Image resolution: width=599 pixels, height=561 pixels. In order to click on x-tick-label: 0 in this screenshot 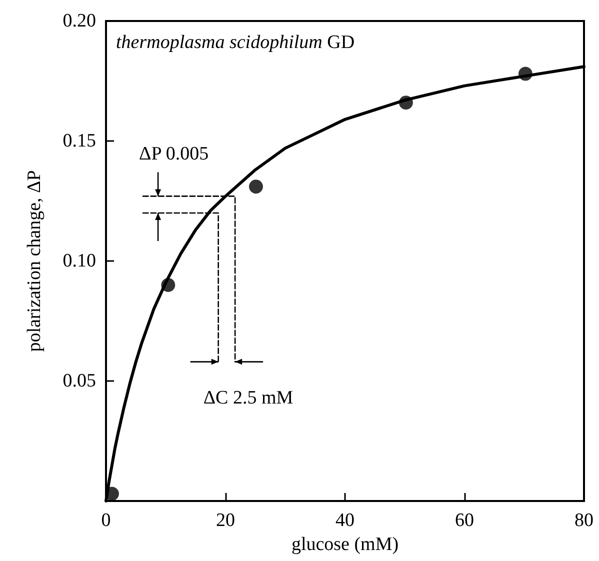, I will do `click(106, 520)`.